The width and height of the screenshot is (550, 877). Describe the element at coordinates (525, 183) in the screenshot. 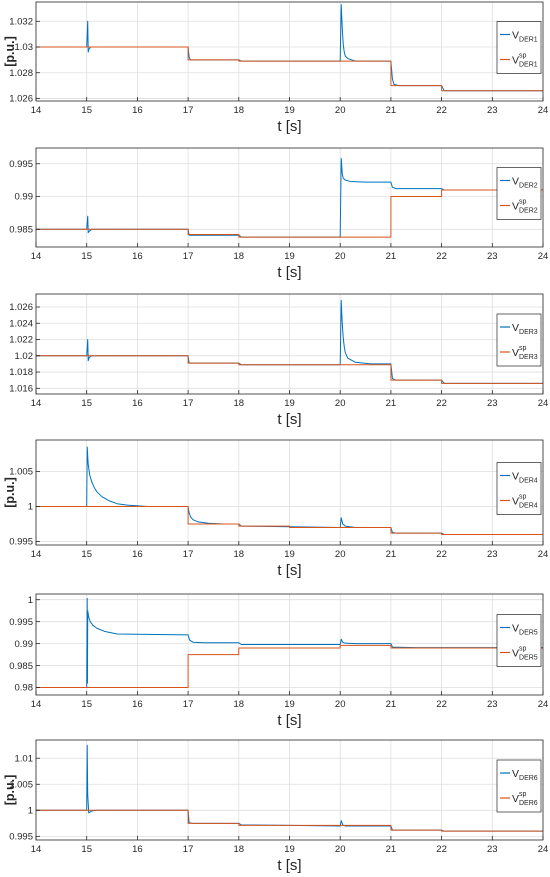

I see `legend-entry-1: VDER2` at that location.